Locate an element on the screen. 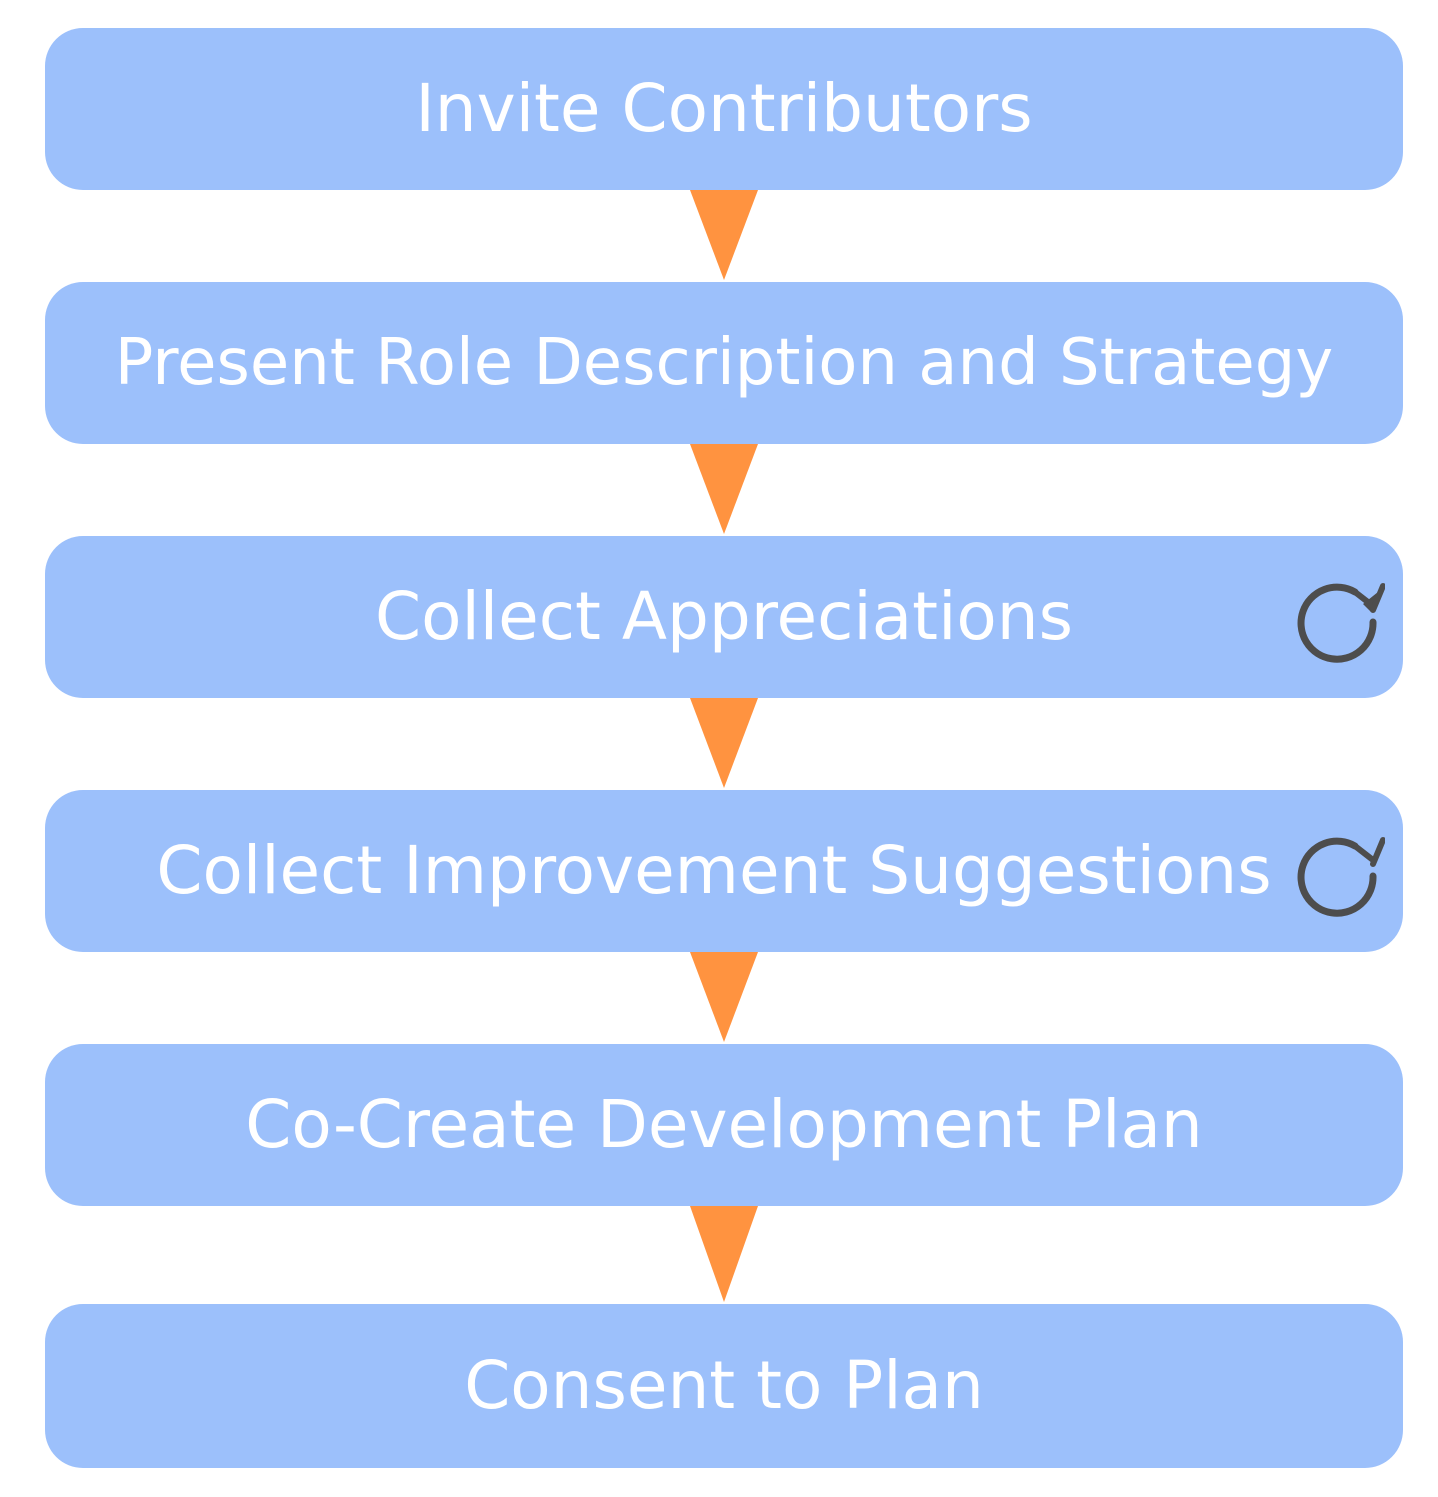 Image resolution: width=1438 pixels, height=1497 pixels. step-present-role-description: Present Role Description and Strategy is located at coordinates (724, 363).